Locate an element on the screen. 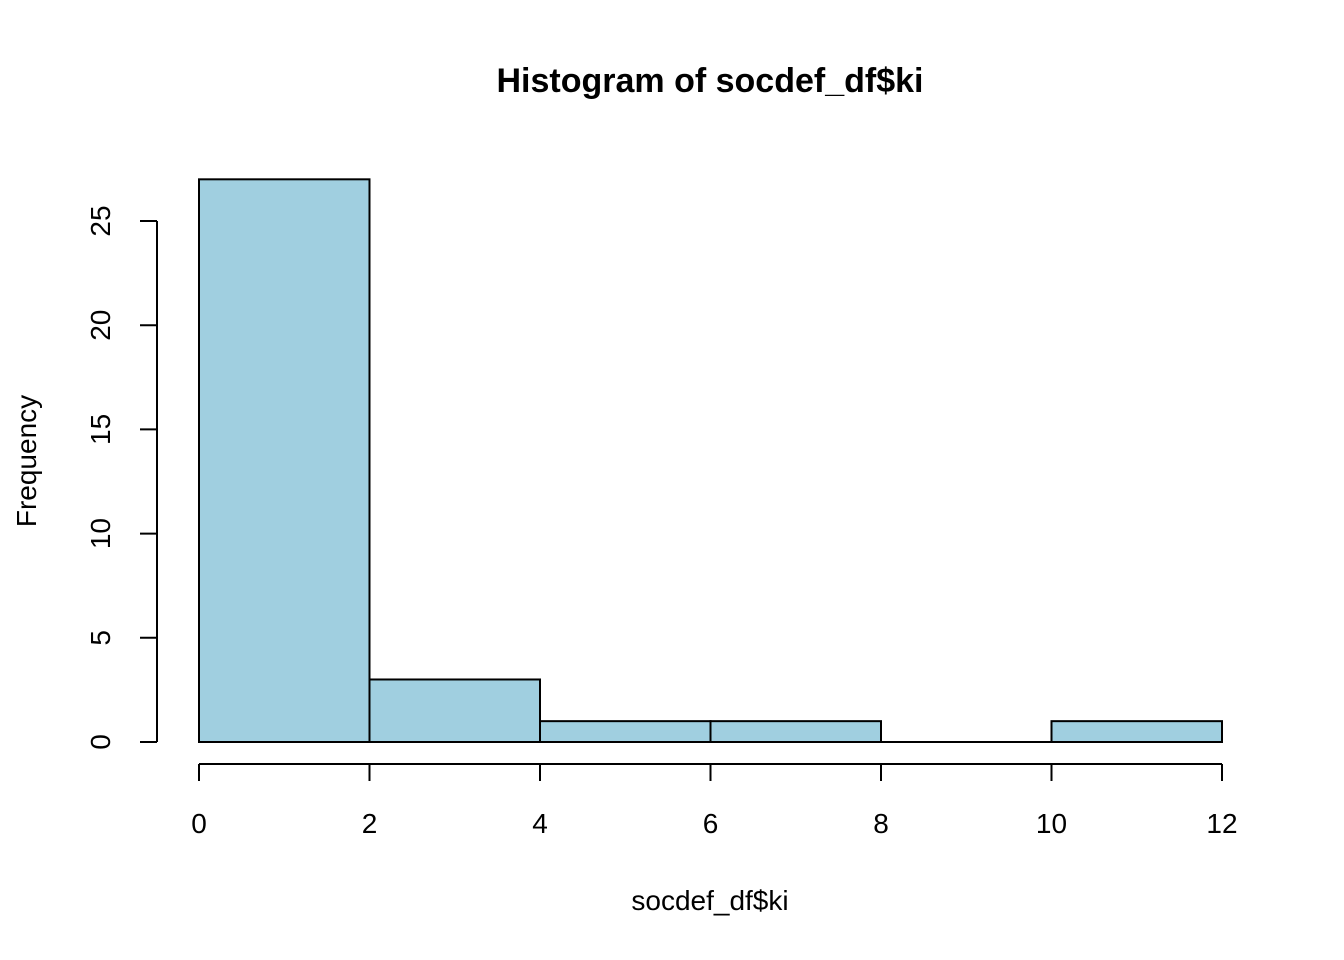 This screenshot has height=960, width=1344. x-tick-label-1: 2 is located at coordinates (370, 823).